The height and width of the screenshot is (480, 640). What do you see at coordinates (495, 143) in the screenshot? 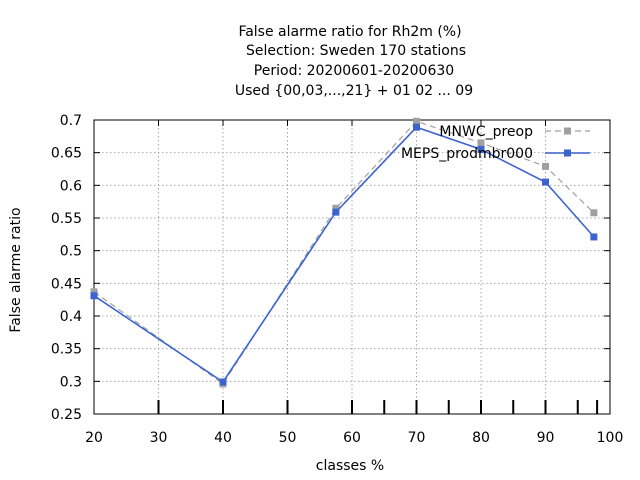
I see `legend: MNWC_preop MEPS_prodmbr000` at bounding box center [495, 143].